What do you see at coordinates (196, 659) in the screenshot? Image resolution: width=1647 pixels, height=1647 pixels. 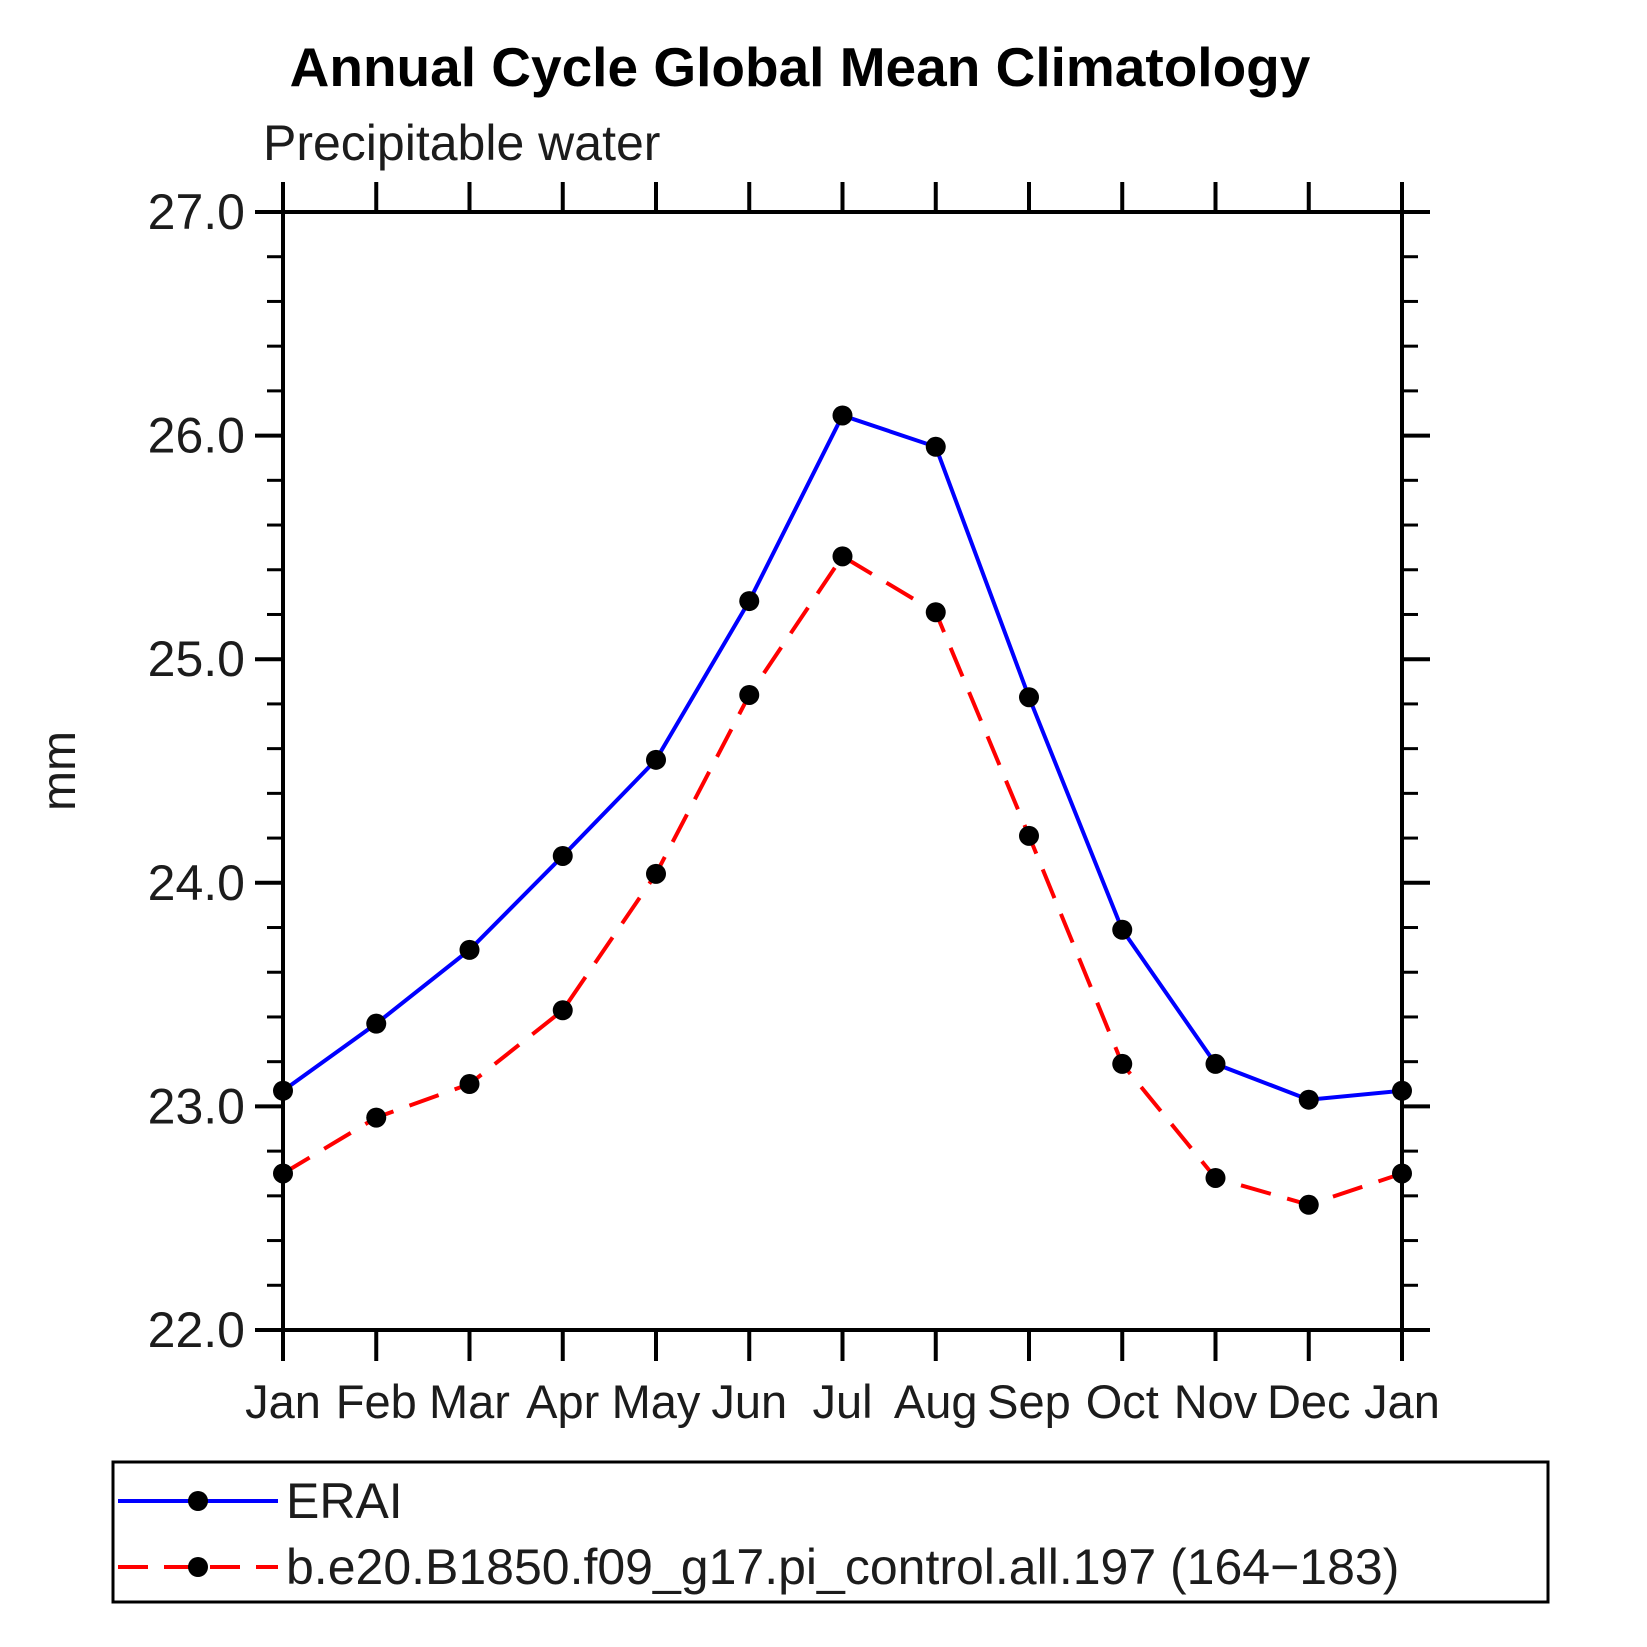 I see `y-tick-label: 25.0` at bounding box center [196, 659].